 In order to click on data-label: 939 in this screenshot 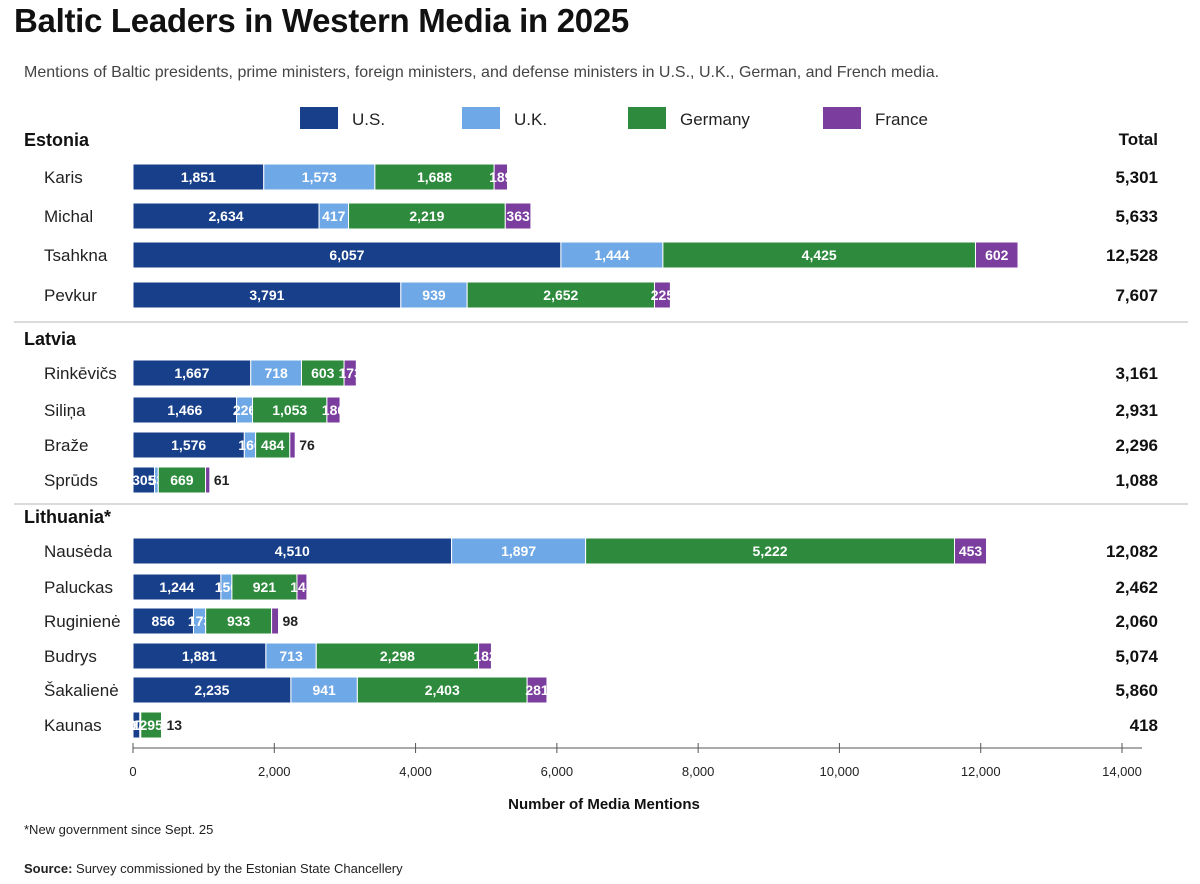, I will do `click(434, 295)`.